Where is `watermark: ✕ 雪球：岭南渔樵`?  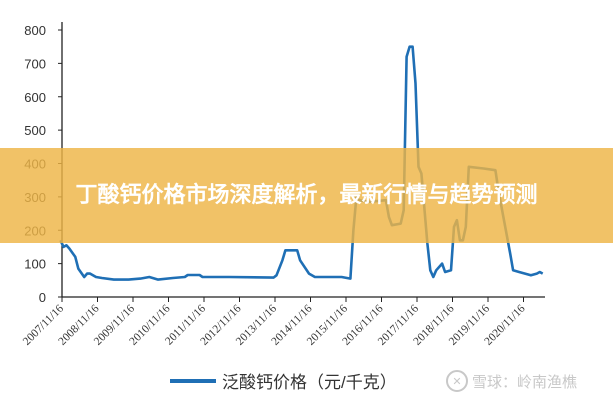 watermark: ✕ 雪球：岭南渔樵 is located at coordinates (511, 381).